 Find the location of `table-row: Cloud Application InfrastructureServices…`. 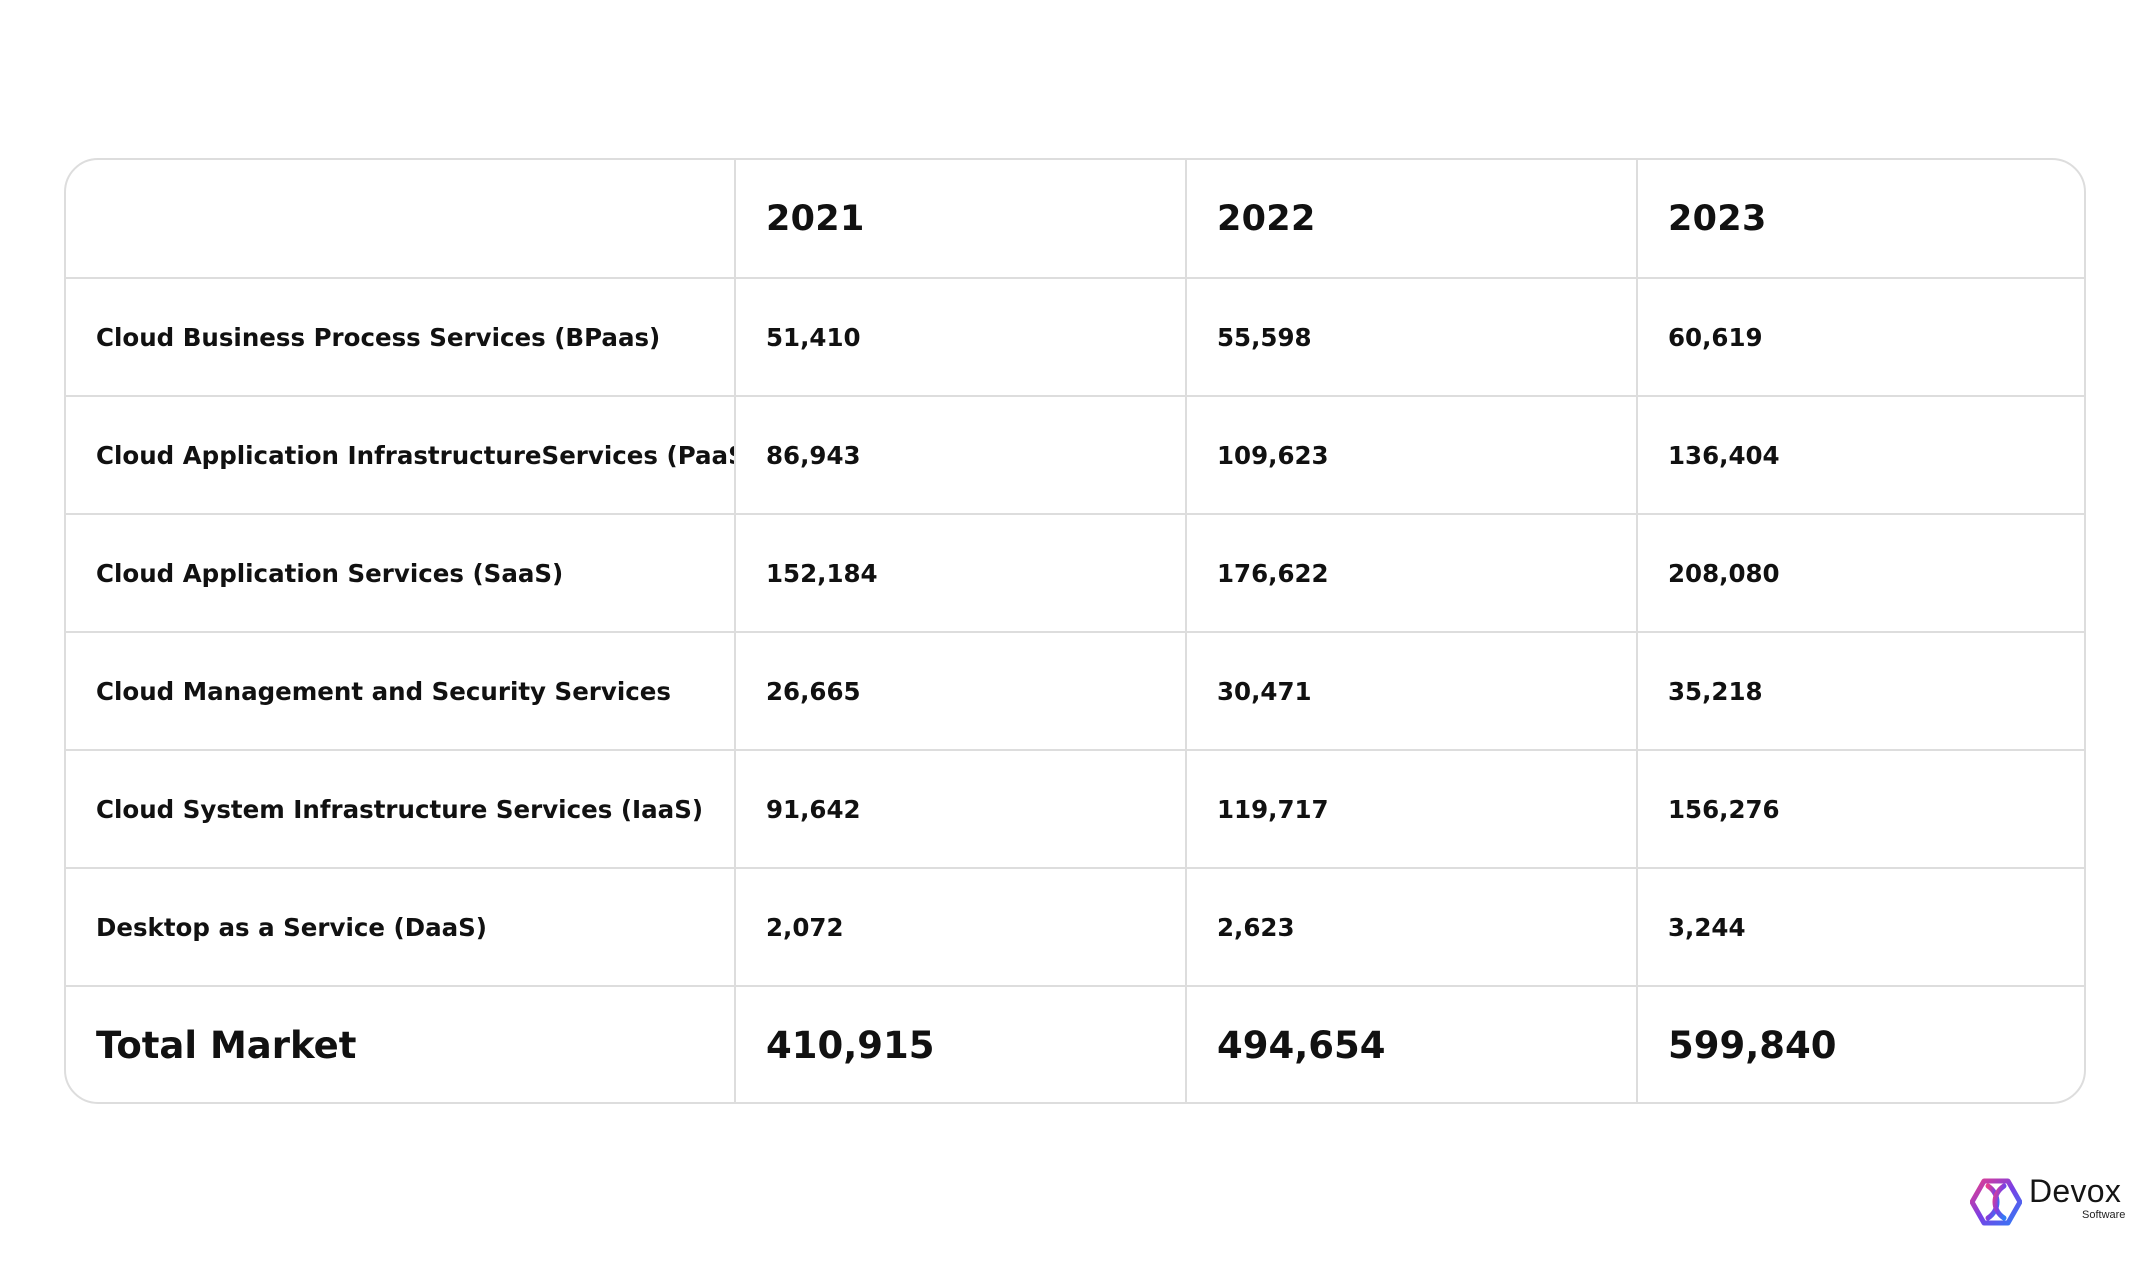

table-row: Cloud Application InfrastructureServices… is located at coordinates (1075, 455).